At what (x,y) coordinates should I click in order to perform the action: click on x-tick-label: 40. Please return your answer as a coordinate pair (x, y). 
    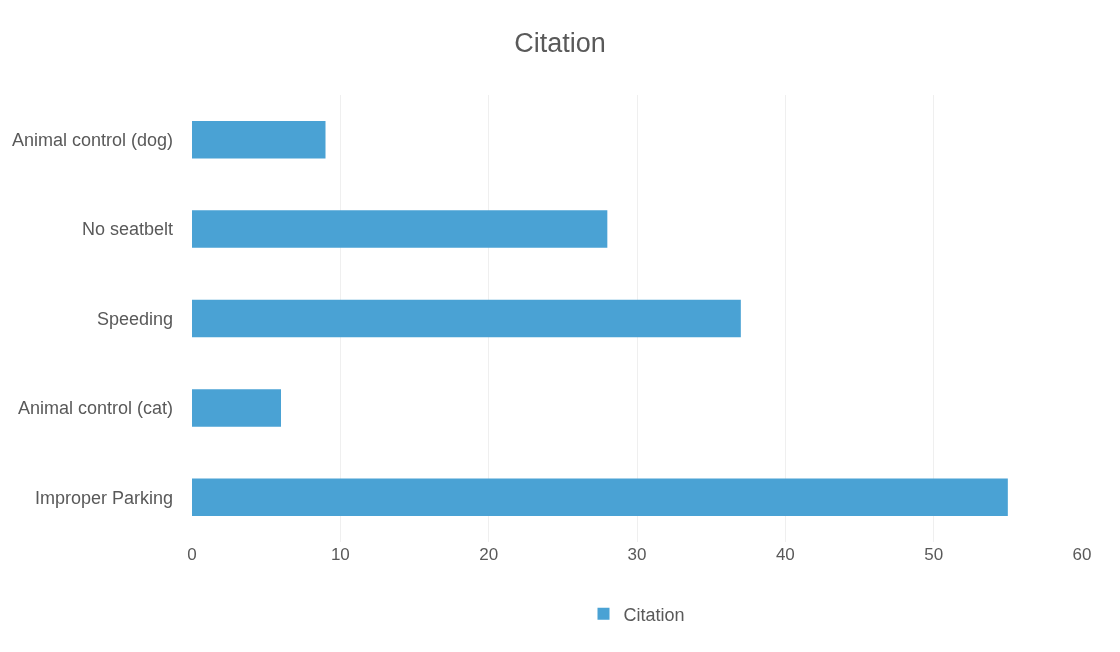
    Looking at the image, I should click on (785, 554).